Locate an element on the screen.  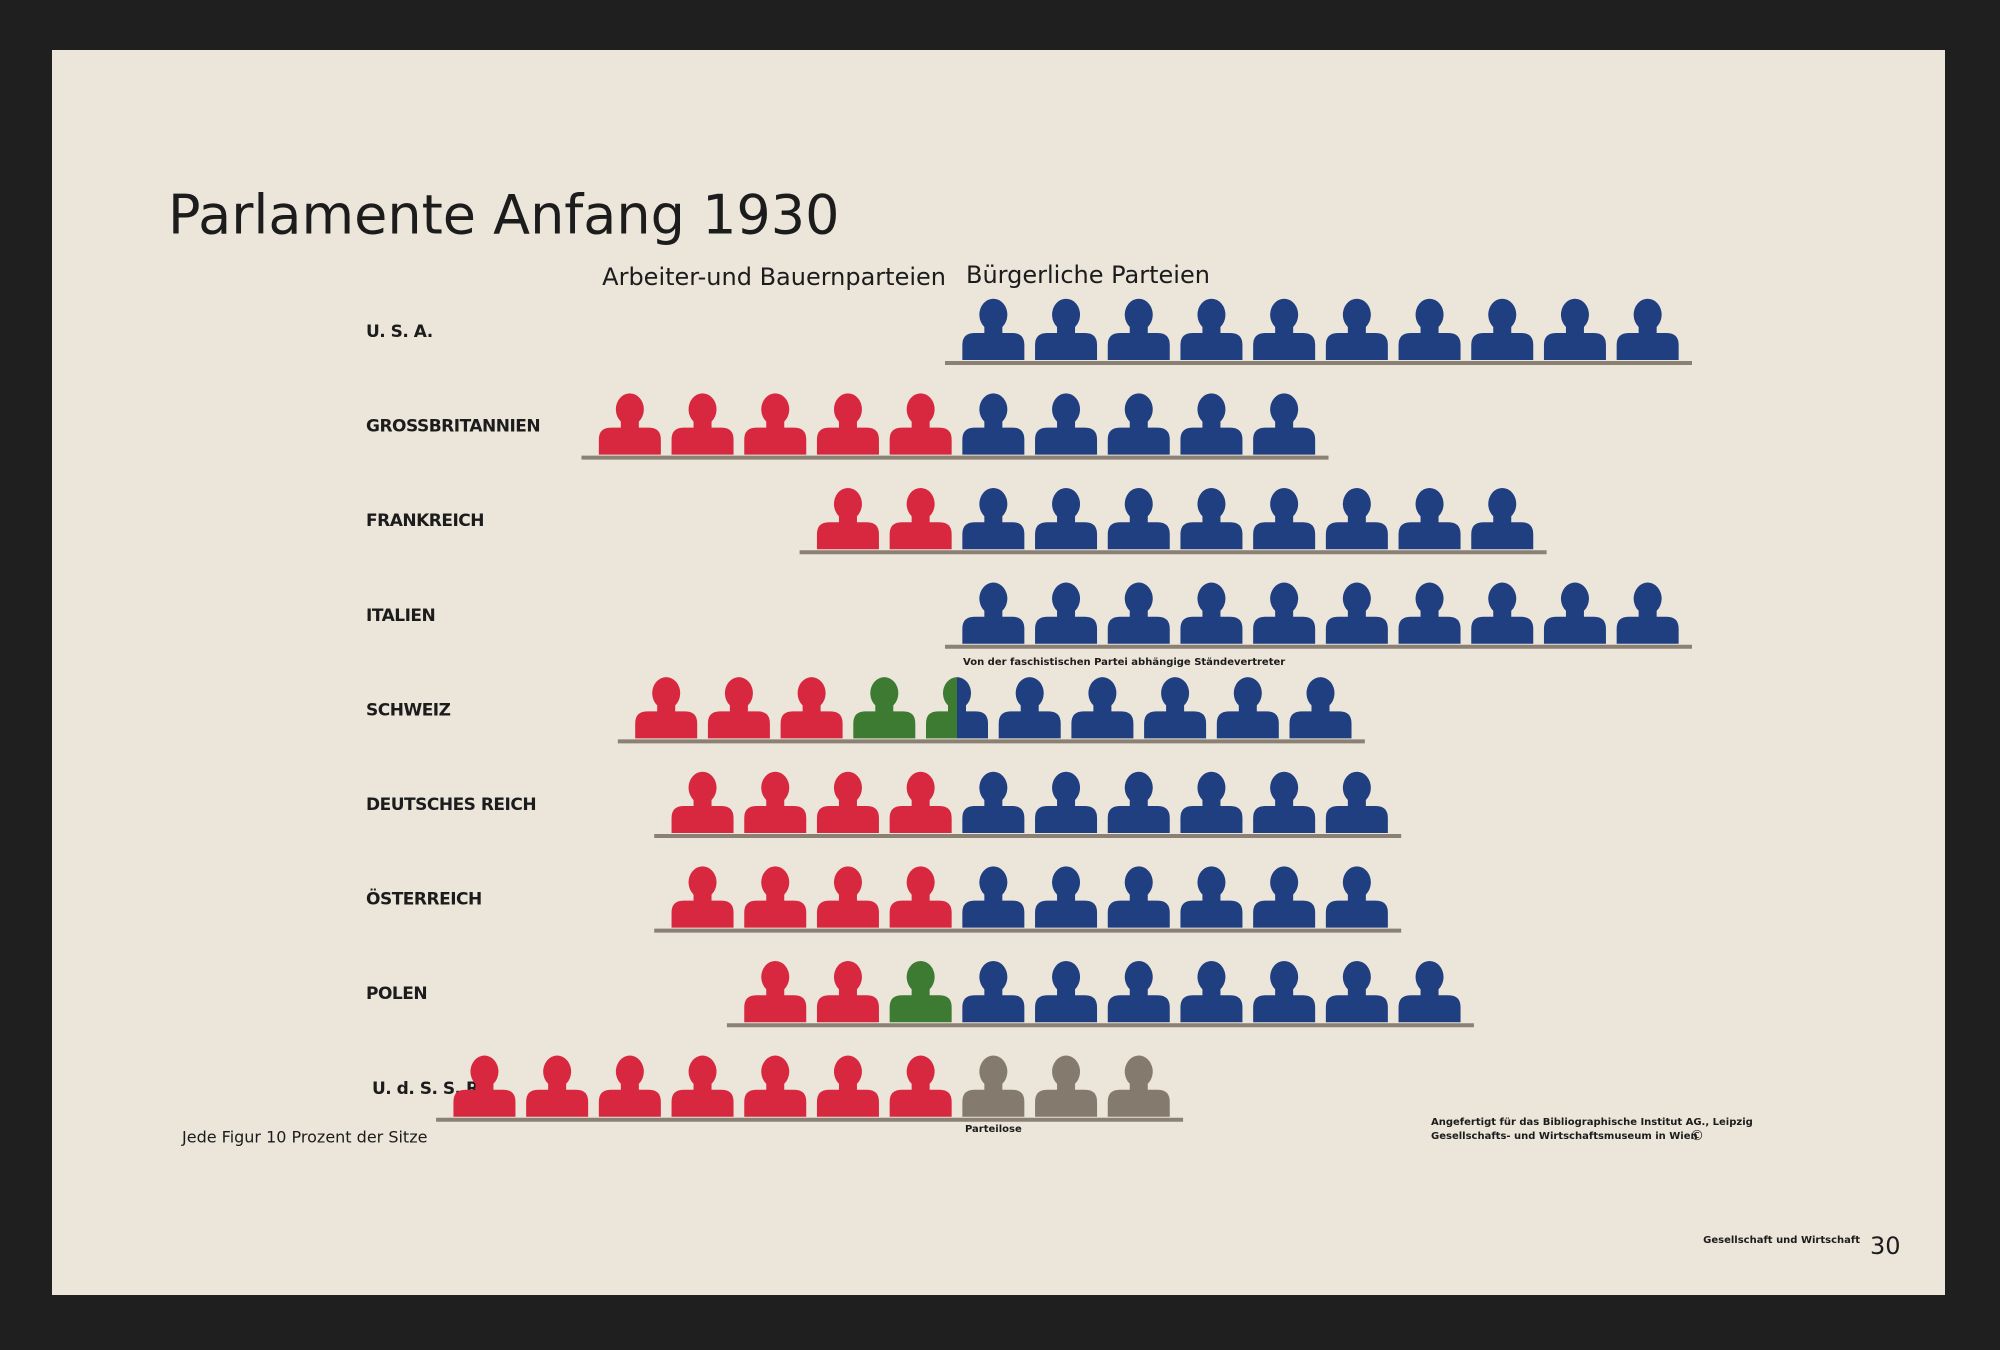
category-label: ITALIEN is located at coordinates (400, 616).